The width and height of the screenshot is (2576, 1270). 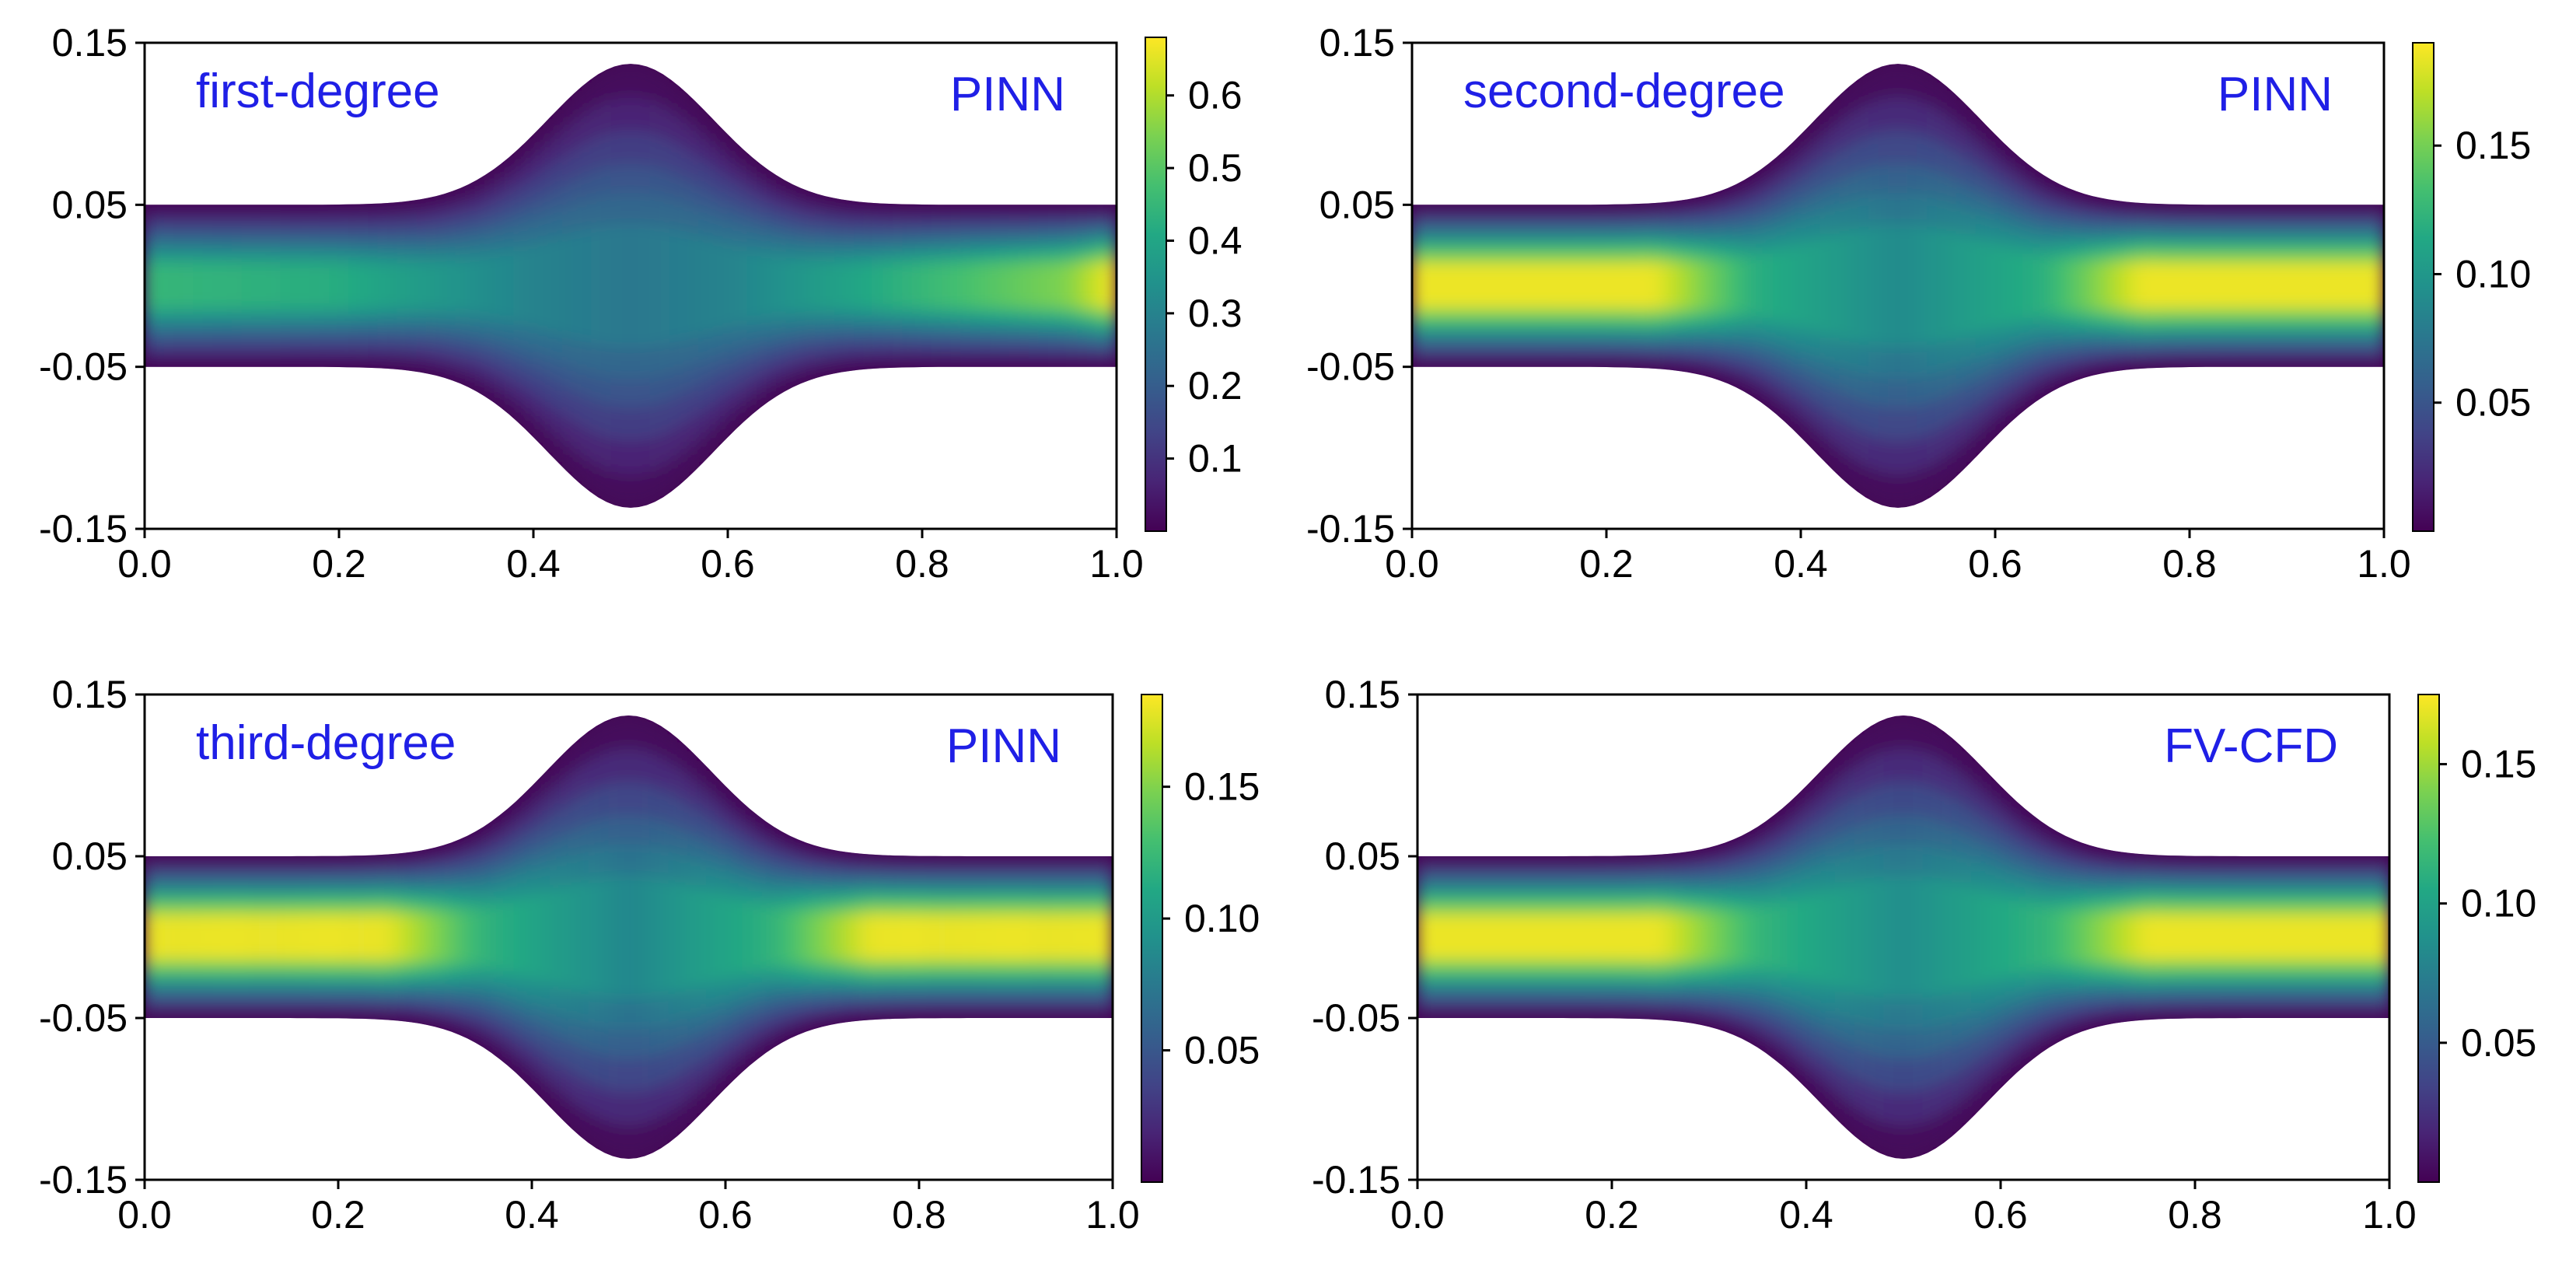 I want to click on colorbar-tick-label: 0.5, so click(x=1215, y=168).